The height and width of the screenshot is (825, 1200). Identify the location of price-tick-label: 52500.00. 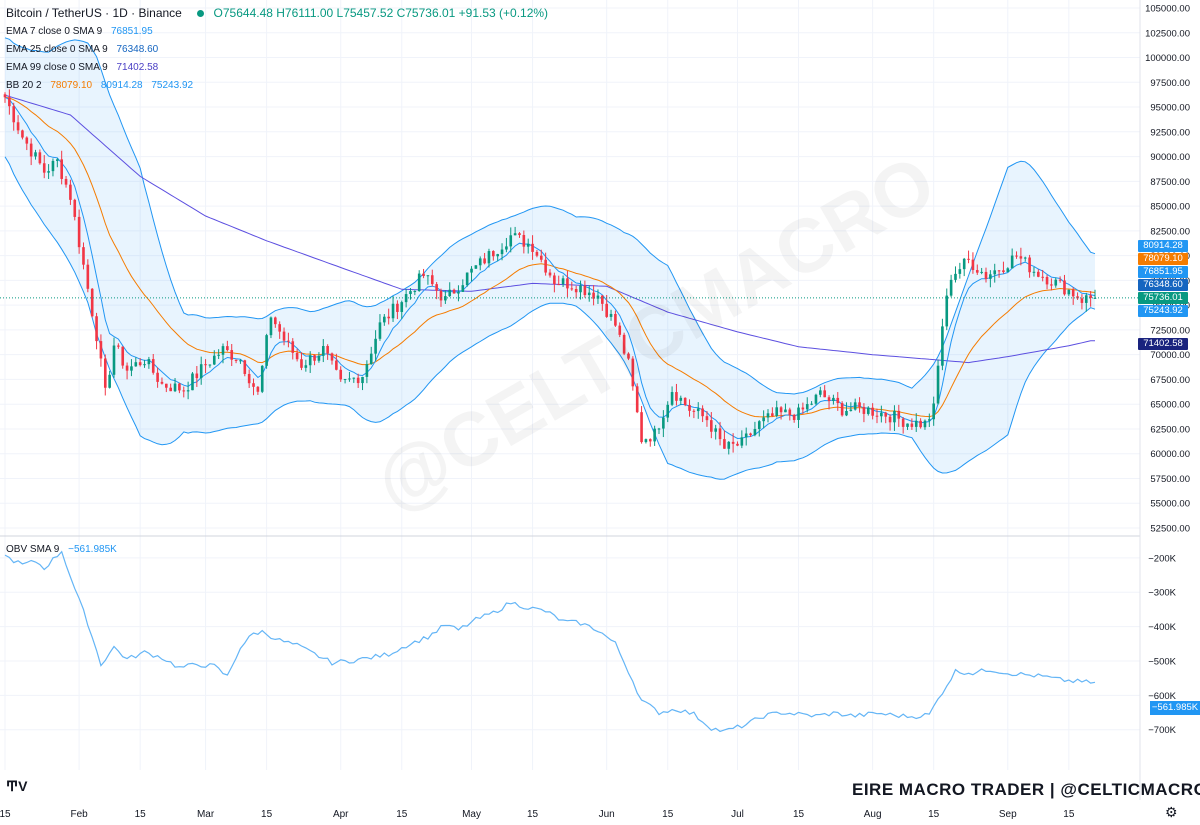
(1170, 529).